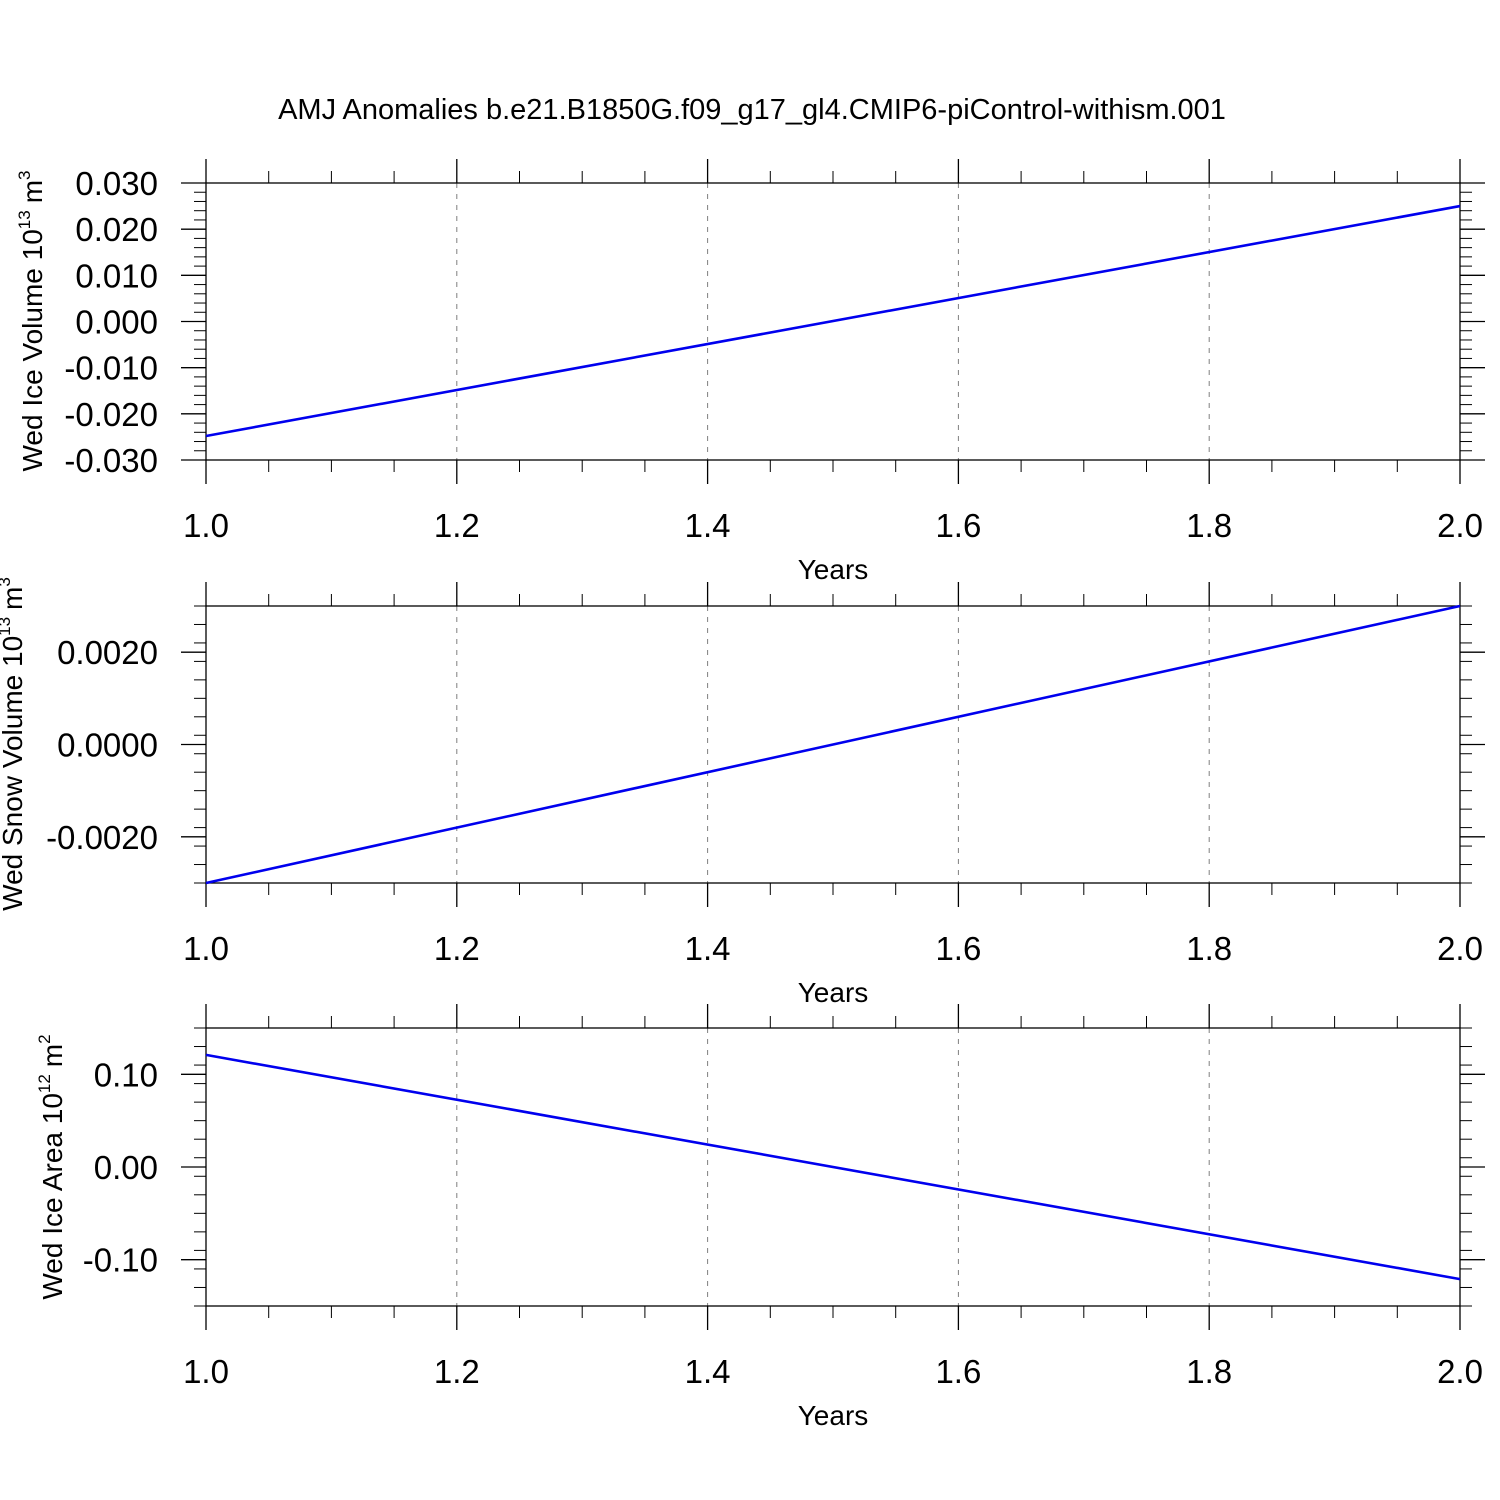  I want to click on y-tick-label: -0.020, so click(111, 414).